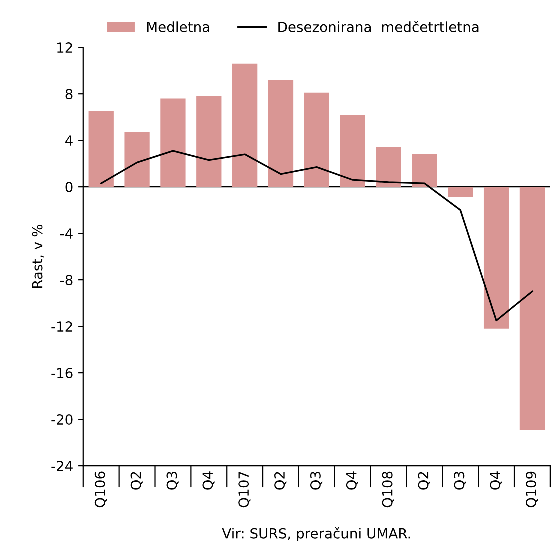 This screenshot has height=547, width=556. I want to click on text: Vir: SURS, preračuni UMAR., so click(316, 535).